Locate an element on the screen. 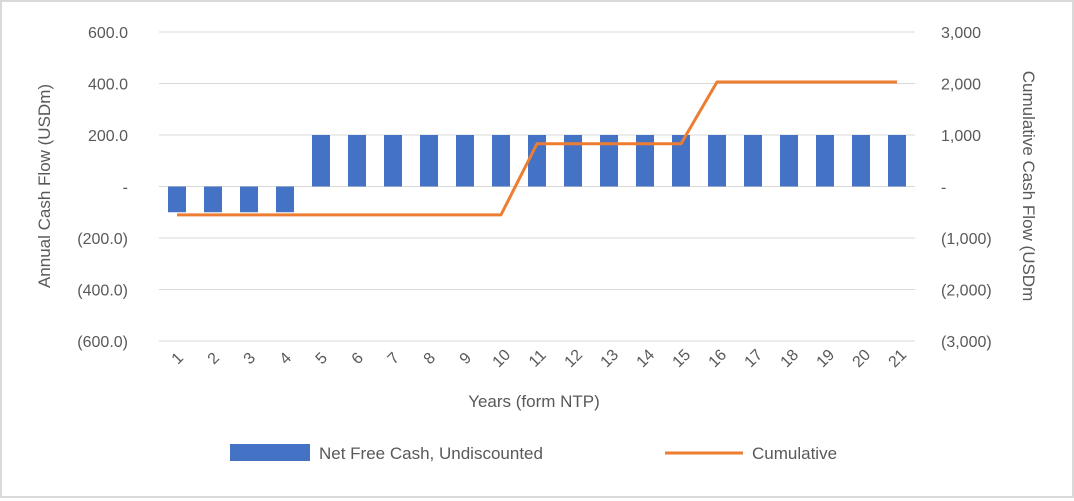  x-tick-label: 18 is located at coordinates (790, 358).